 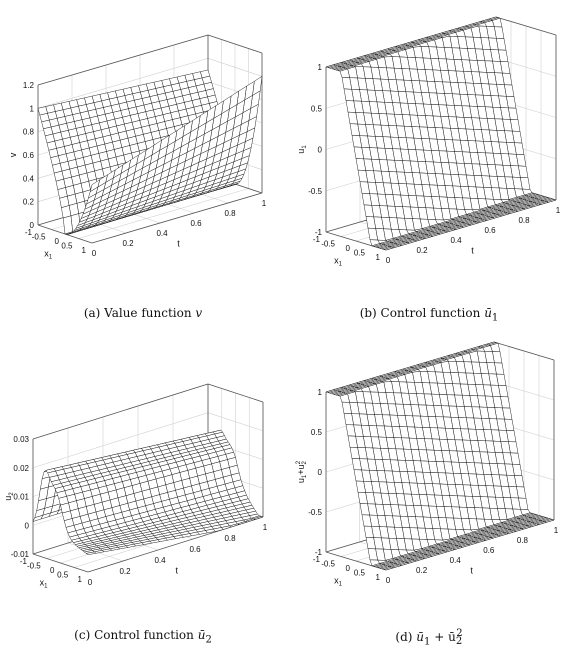 I want to click on z-tick-label: 0.6, so click(x=29, y=155).